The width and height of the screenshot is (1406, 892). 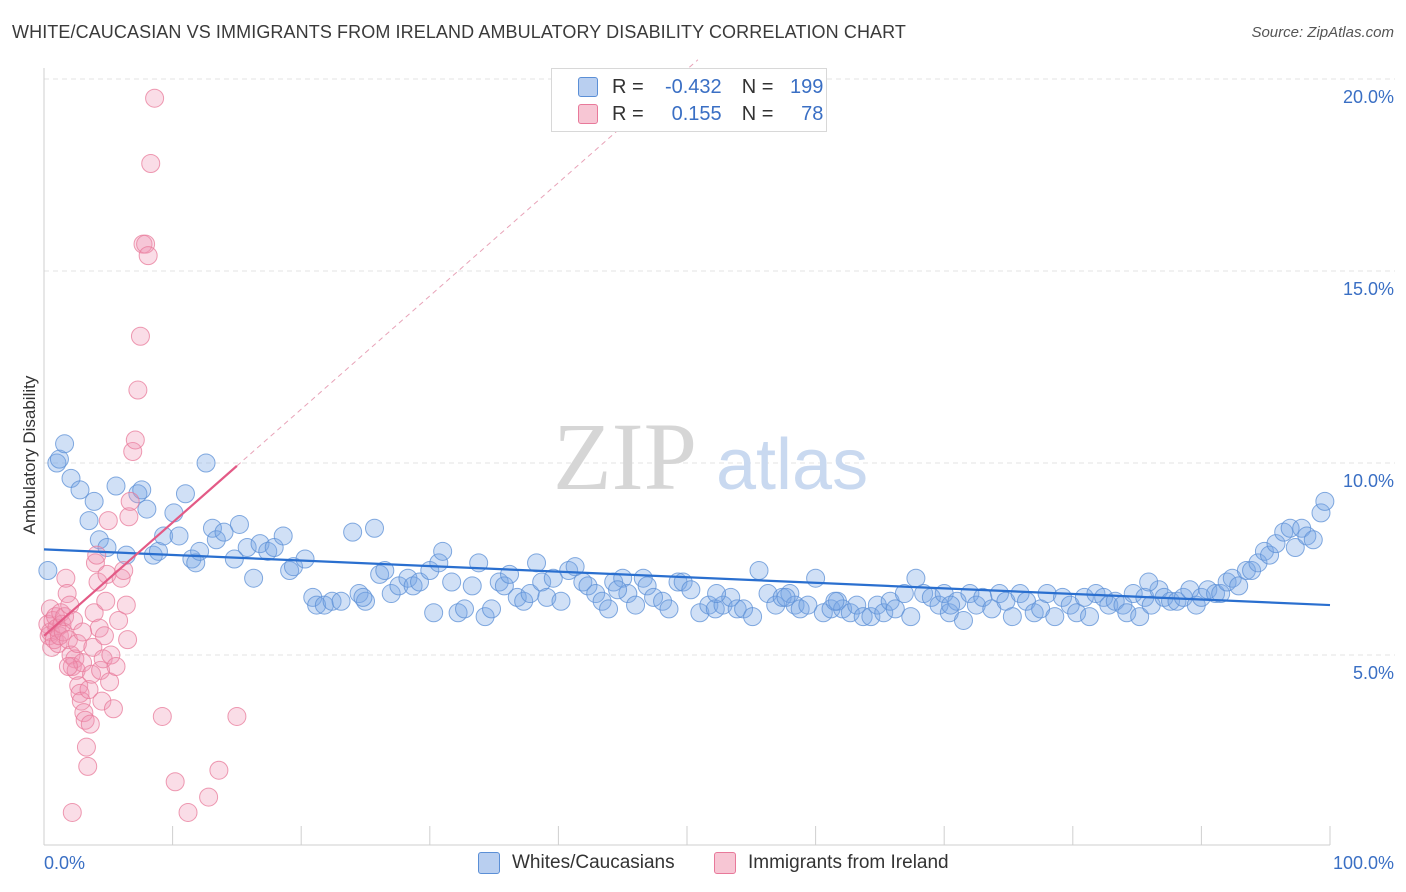 What do you see at coordinates (1368, 97) in the screenshot?
I see `y-tick-label: 20.0%` at bounding box center [1368, 97].